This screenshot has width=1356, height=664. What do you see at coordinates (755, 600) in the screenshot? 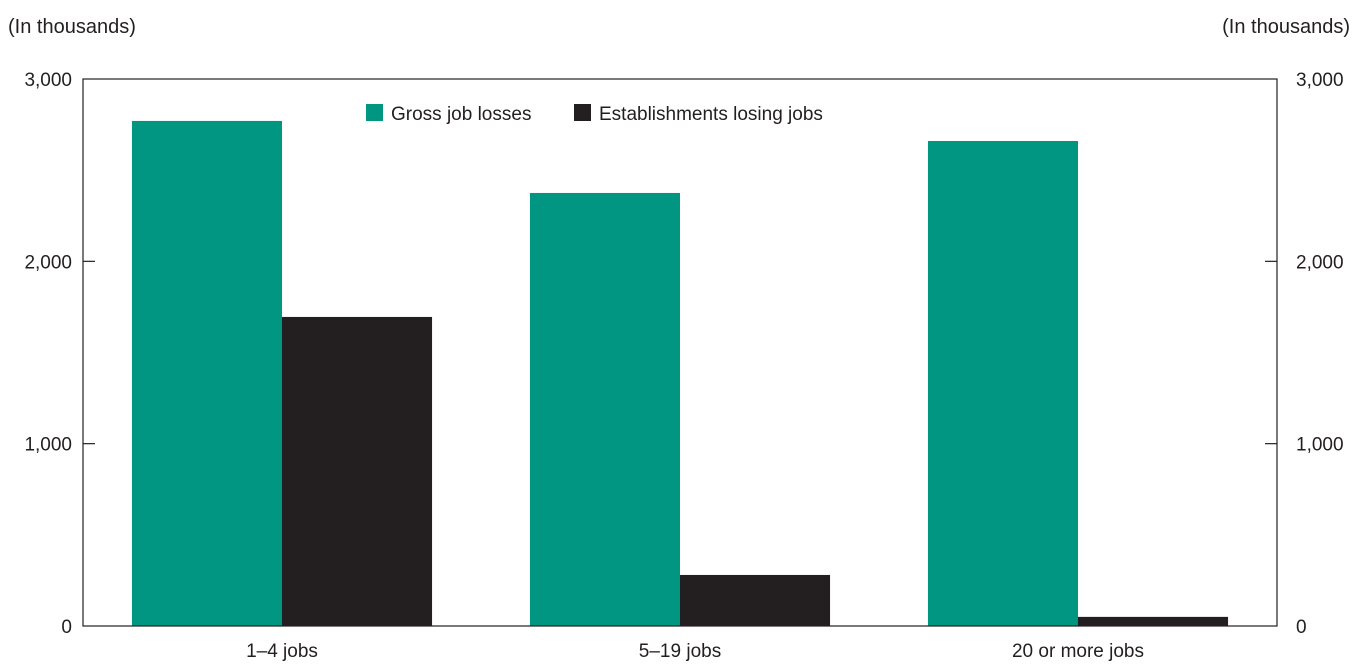
I see `bar-establishments-losing-jobs-5-19-jobs` at bounding box center [755, 600].